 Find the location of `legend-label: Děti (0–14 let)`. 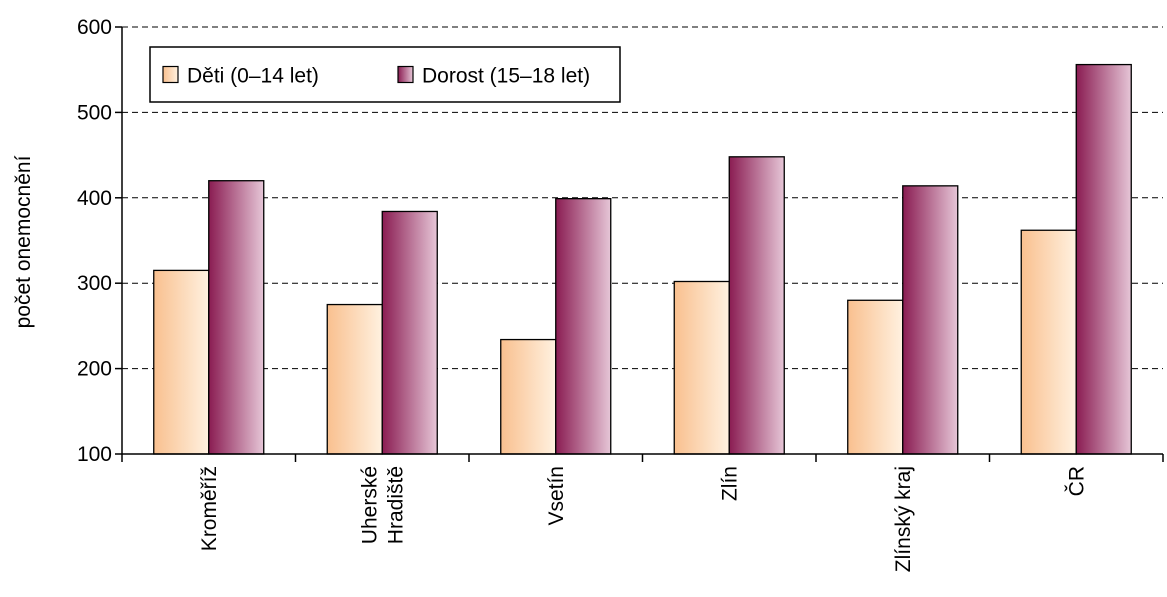

legend-label: Děti (0–14 let) is located at coordinates (253, 76).